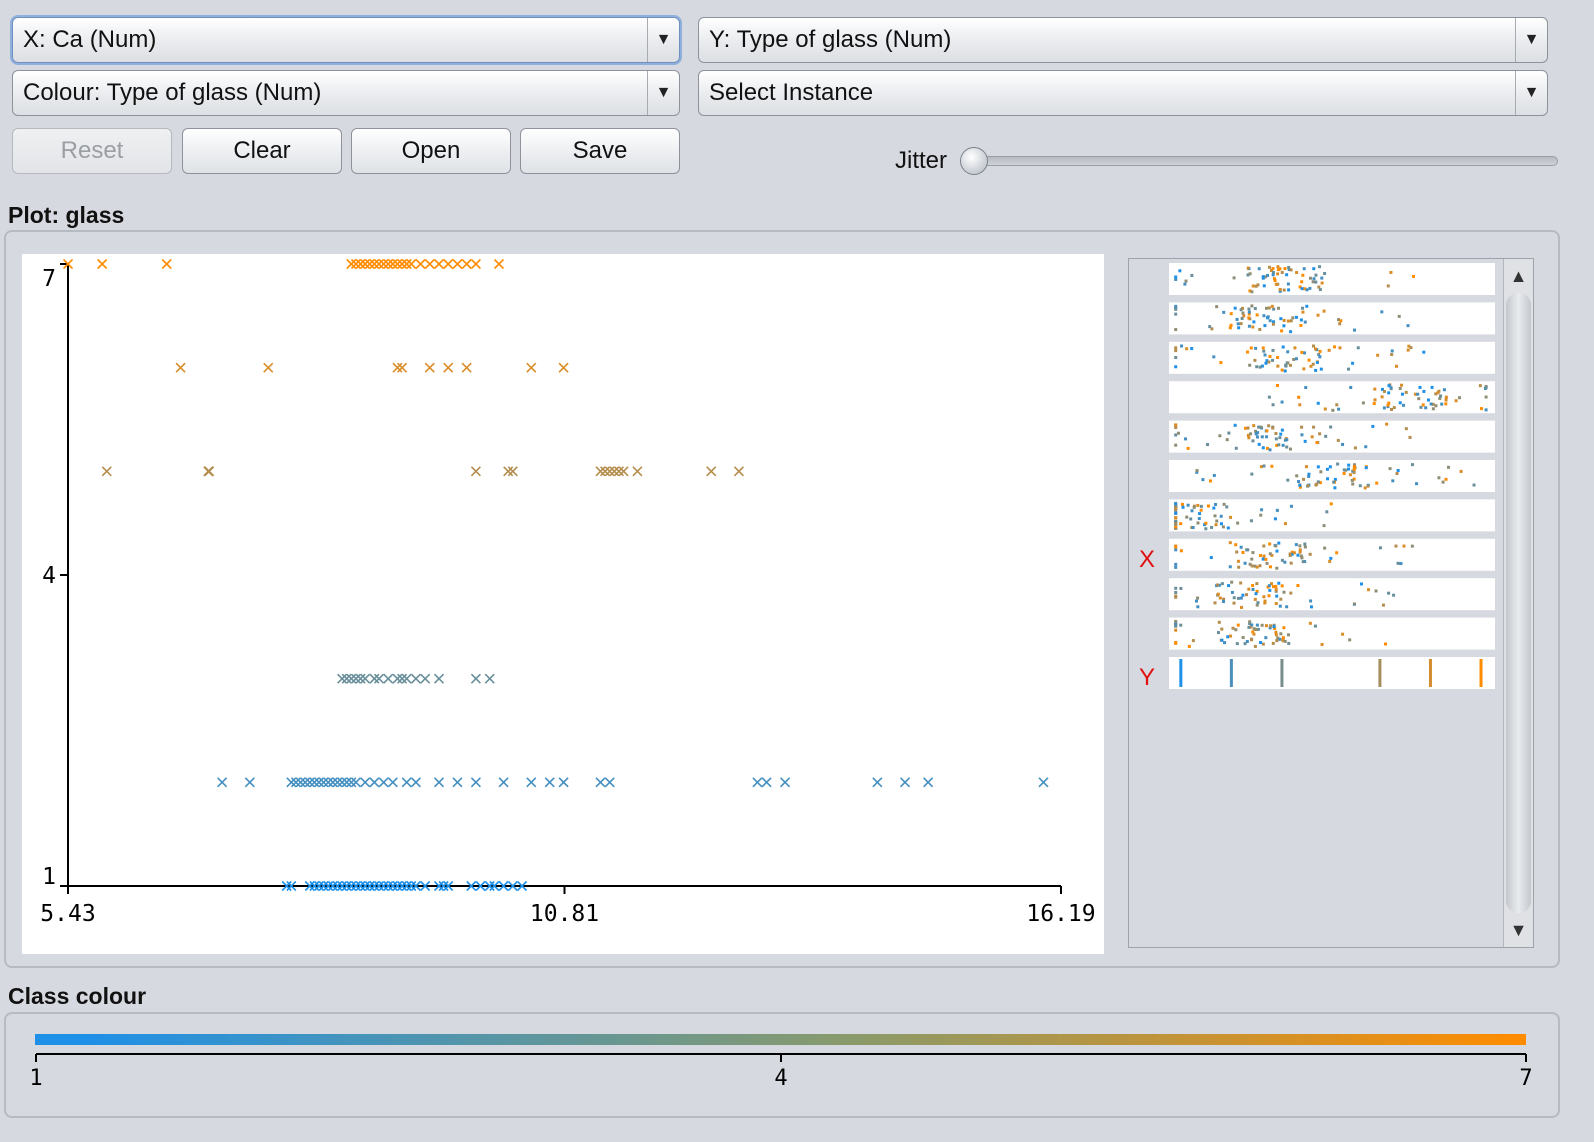 The width and height of the screenshot is (1594, 1142). Describe the element at coordinates (92, 151) in the screenshot. I see `reset-button: Reset` at that location.